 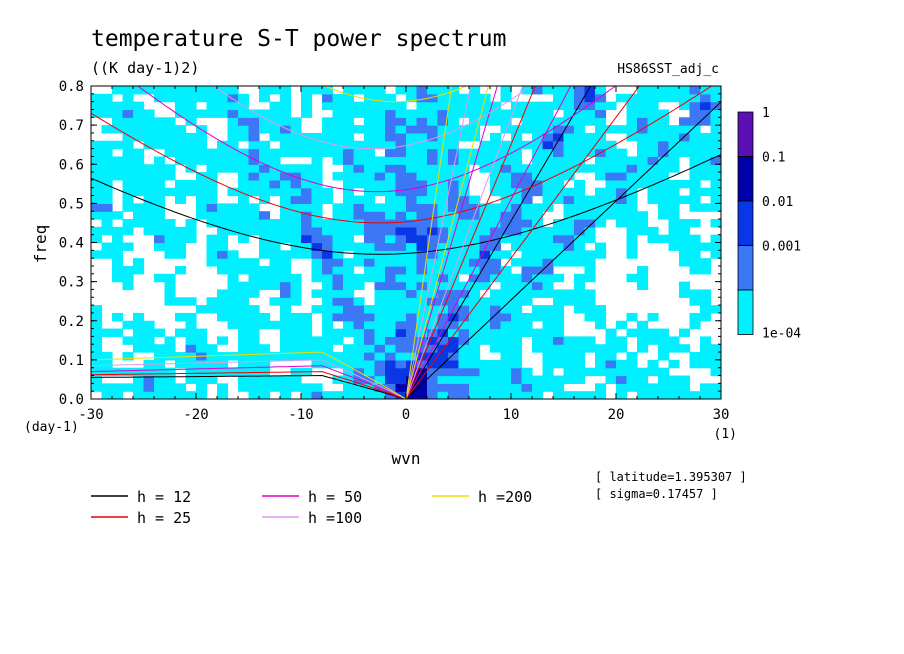 I want to click on run-label: HS86SST_adj_c, so click(x=668, y=69).